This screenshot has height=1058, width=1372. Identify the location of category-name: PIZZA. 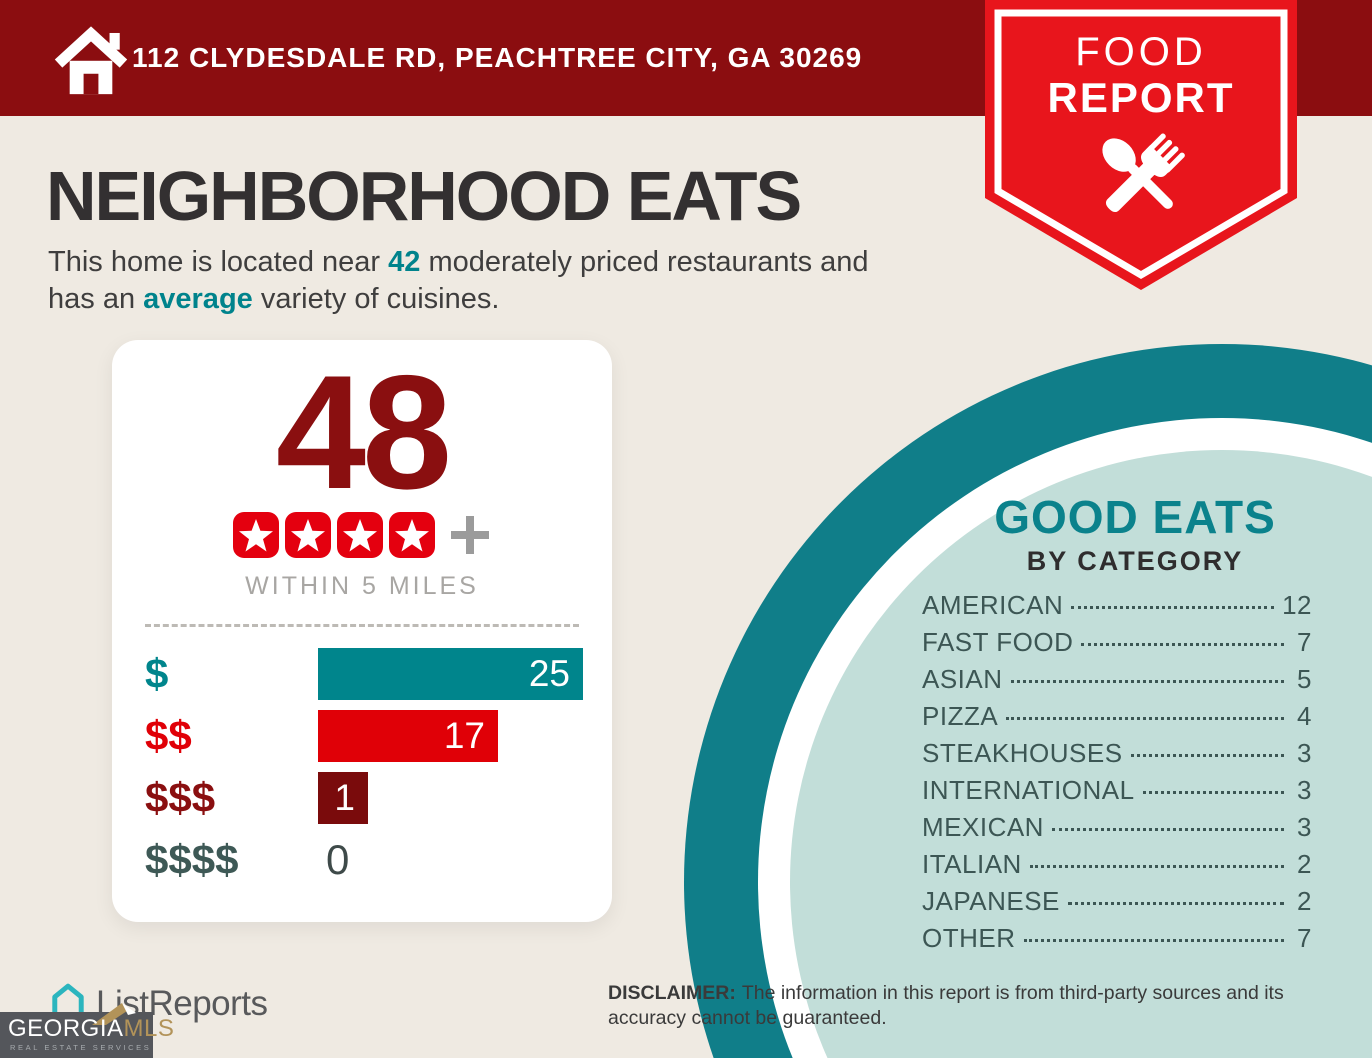
(960, 716).